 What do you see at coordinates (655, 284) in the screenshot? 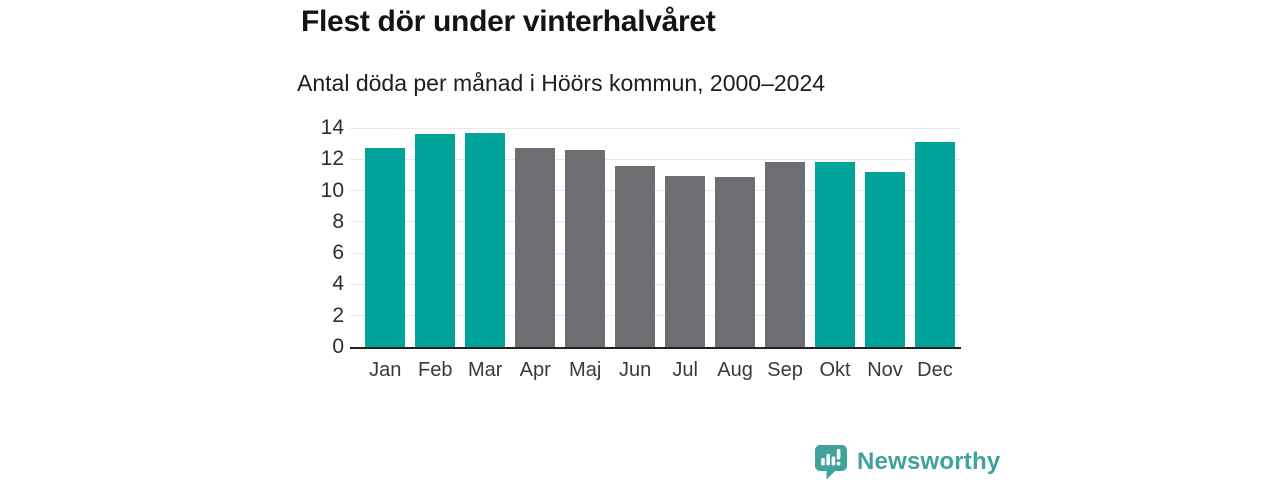
I see `gridline-y4` at bounding box center [655, 284].